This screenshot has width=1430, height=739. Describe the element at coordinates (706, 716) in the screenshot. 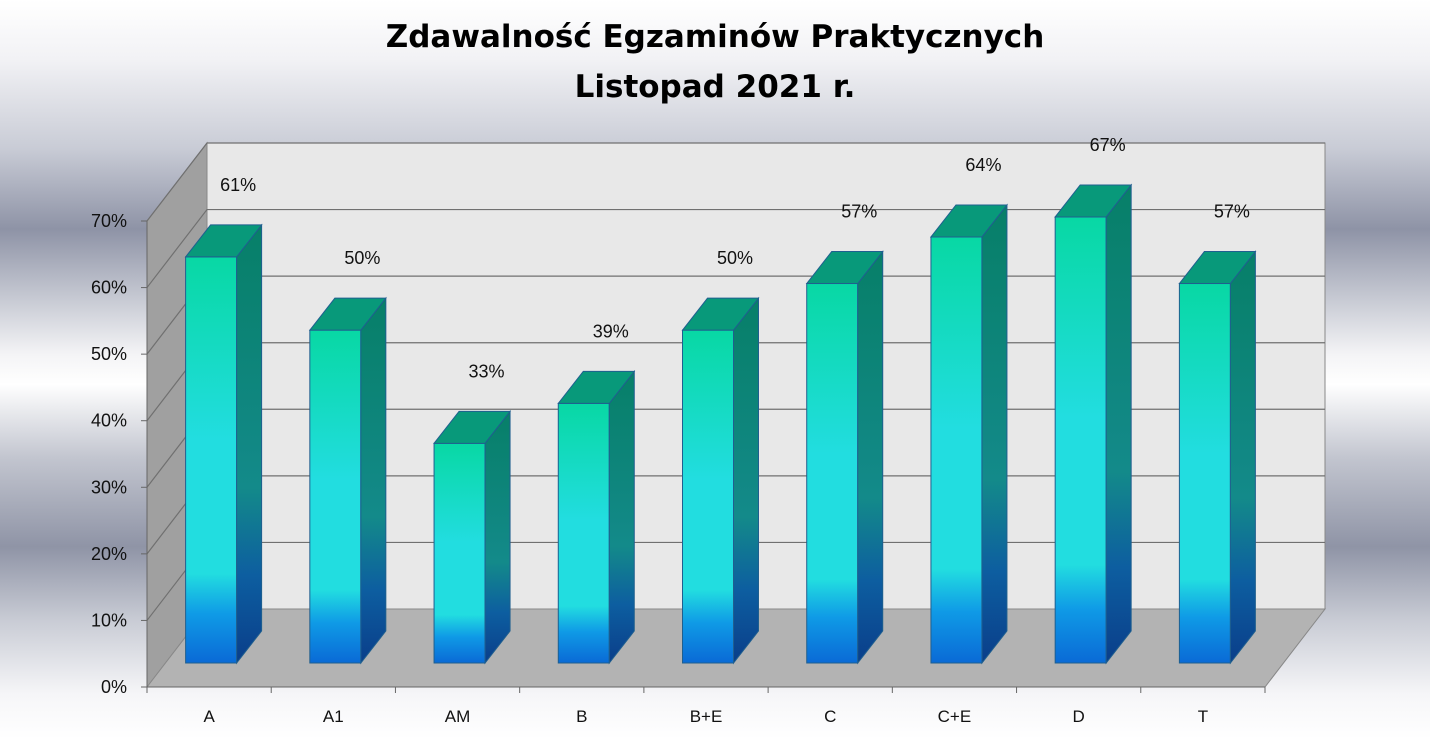

I see `x-tick-label: B+E` at that location.